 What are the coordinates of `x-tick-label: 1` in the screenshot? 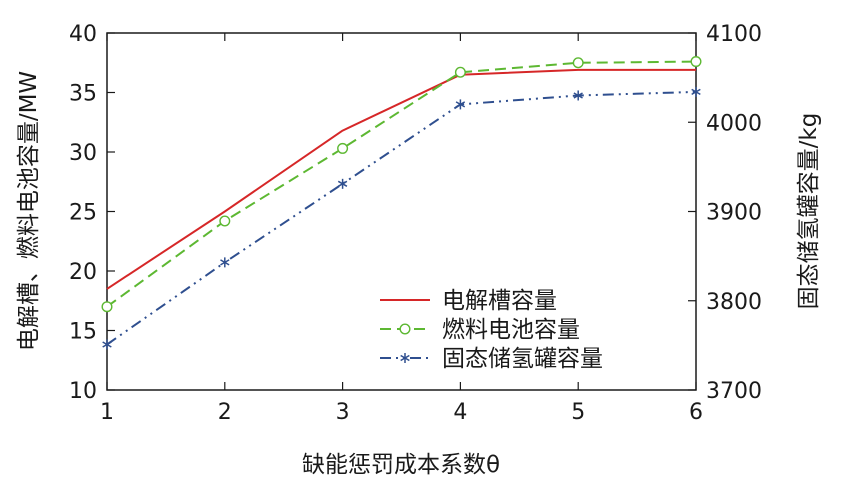 It's located at (107, 412).